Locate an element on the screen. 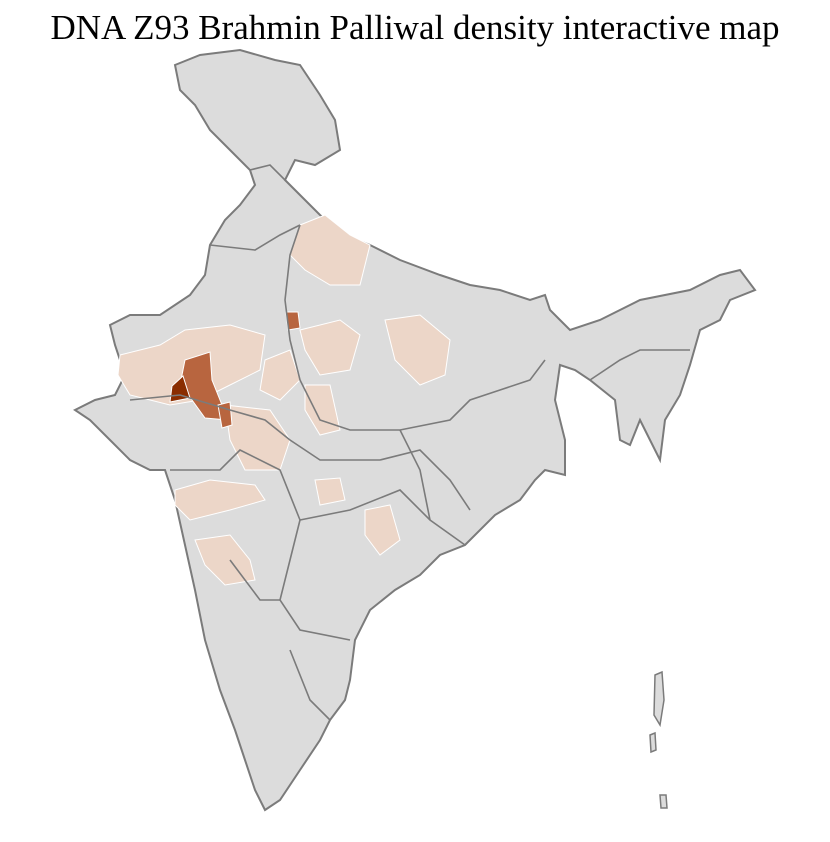  andaman-islands is located at coordinates (658, 739).